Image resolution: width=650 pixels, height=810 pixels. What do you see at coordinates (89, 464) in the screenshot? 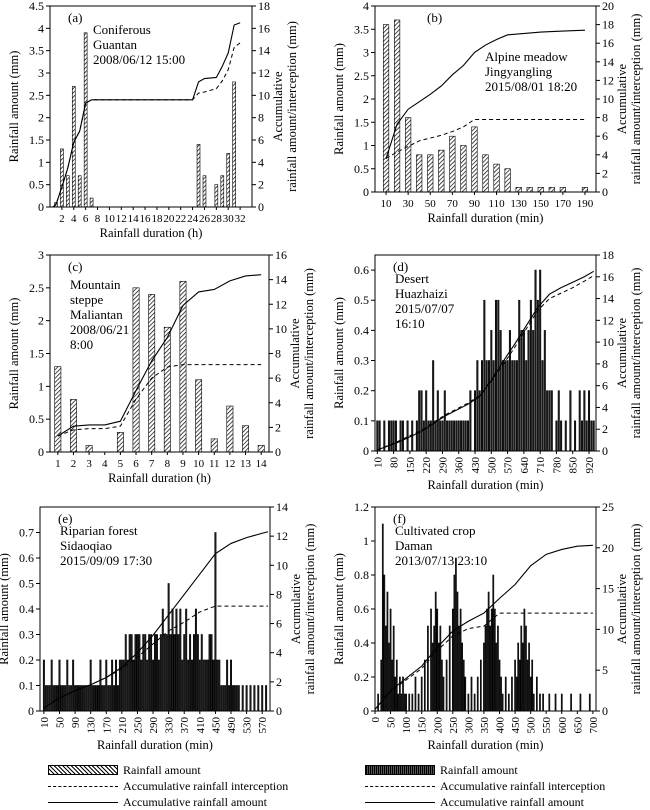
I see `x-tick-label: 3` at bounding box center [89, 464].